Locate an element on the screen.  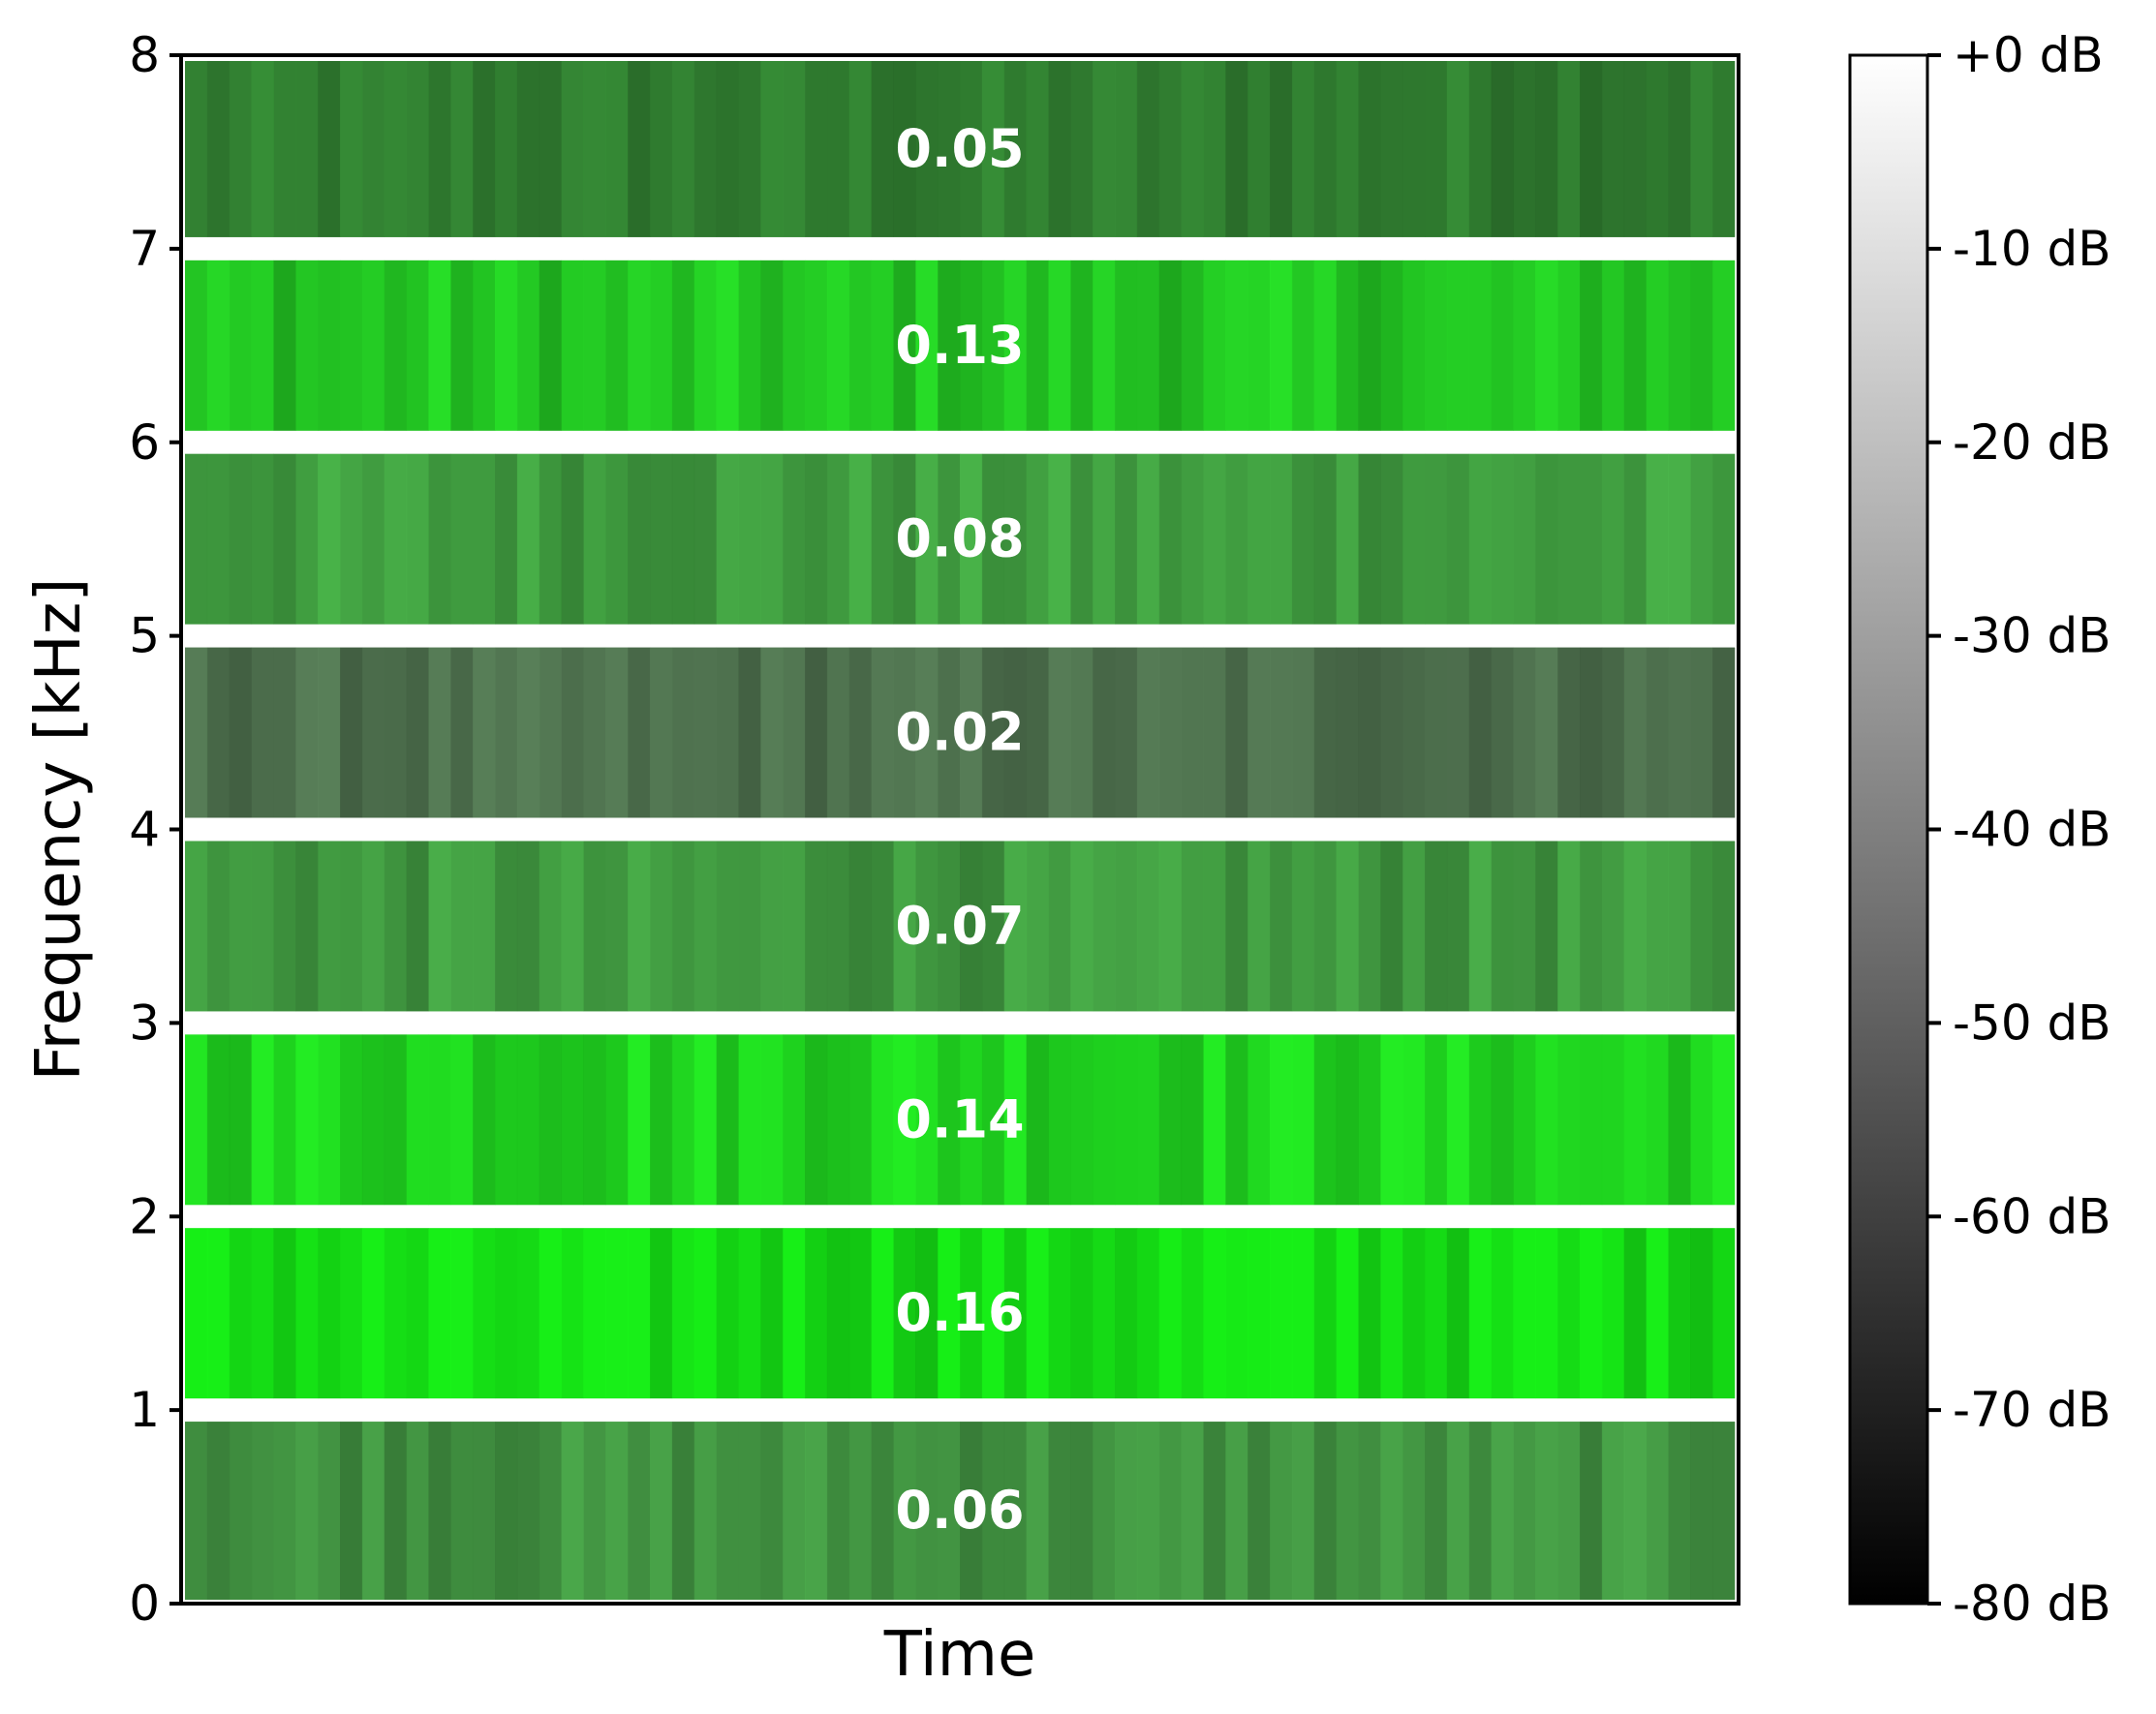
colorbar-tick-label: -70 dB is located at coordinates (2032, 1410).